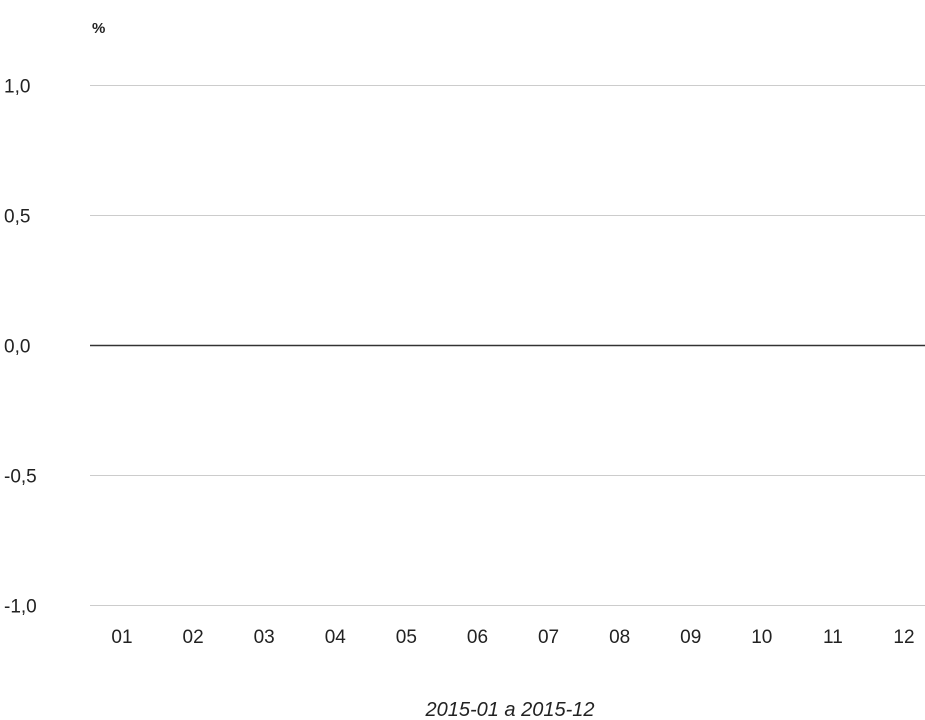  Describe the element at coordinates (548, 637) in the screenshot. I see `x-tick-label: 07` at that location.